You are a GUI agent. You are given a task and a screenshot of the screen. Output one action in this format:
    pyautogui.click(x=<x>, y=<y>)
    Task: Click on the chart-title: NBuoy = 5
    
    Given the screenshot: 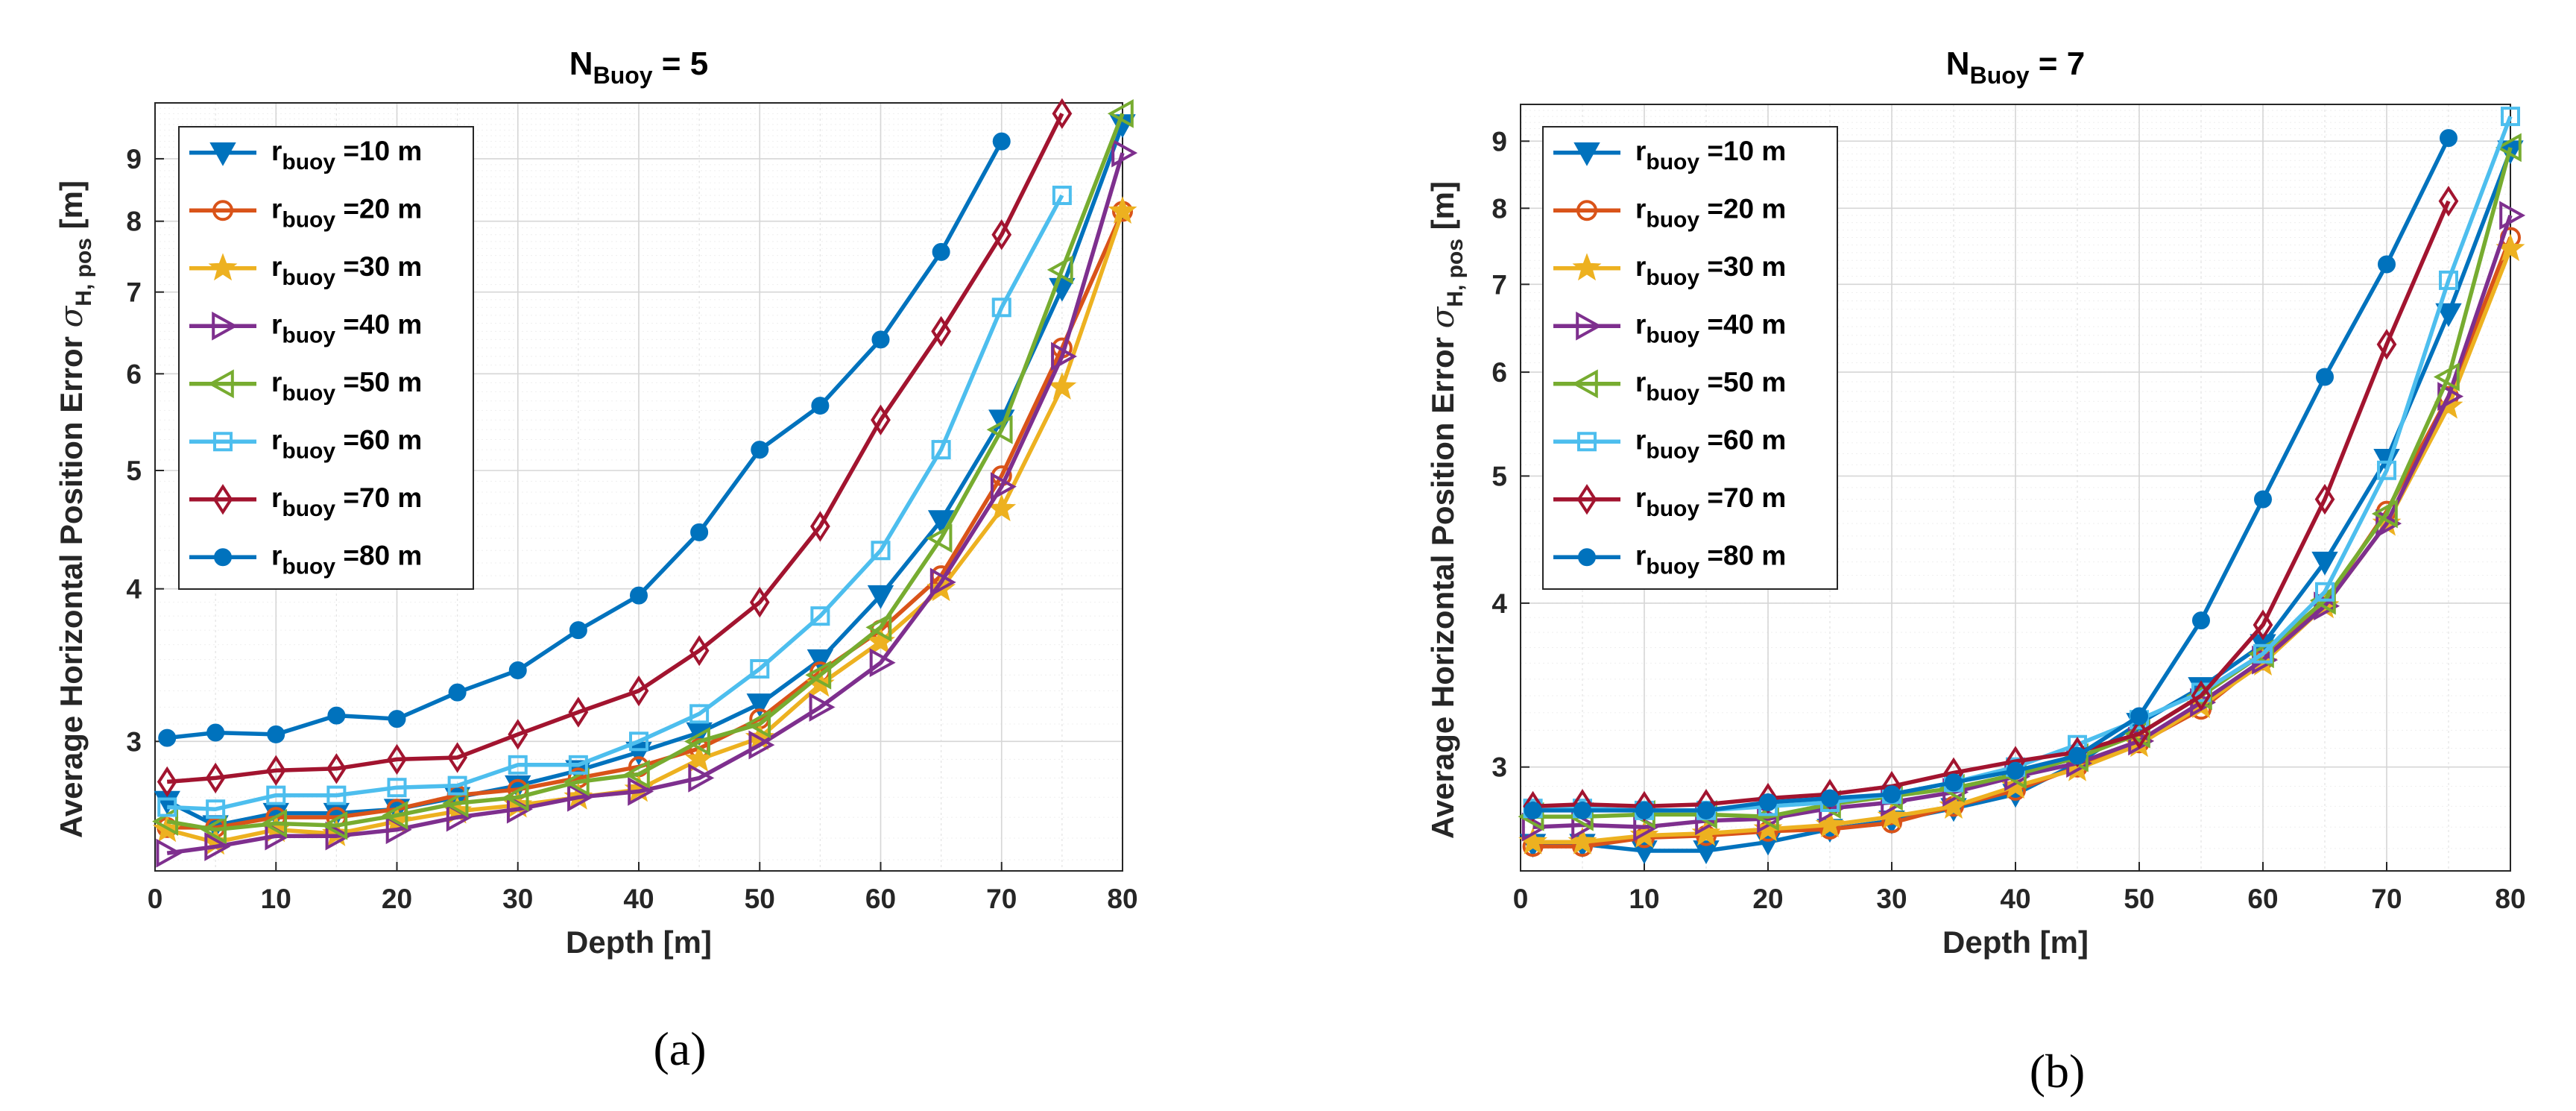 What is the action you would take?
    pyautogui.click(x=639, y=67)
    